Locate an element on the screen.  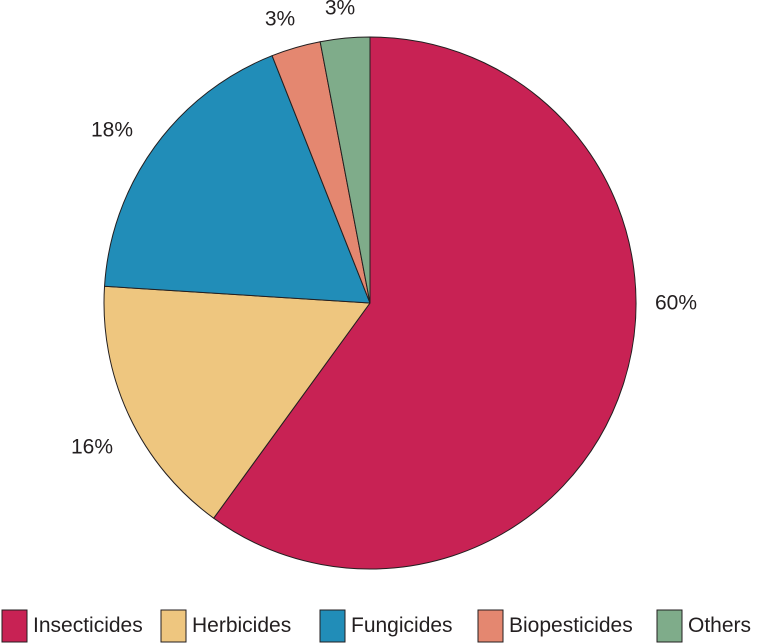
slice-label-others: 3% is located at coordinates (340, 10).